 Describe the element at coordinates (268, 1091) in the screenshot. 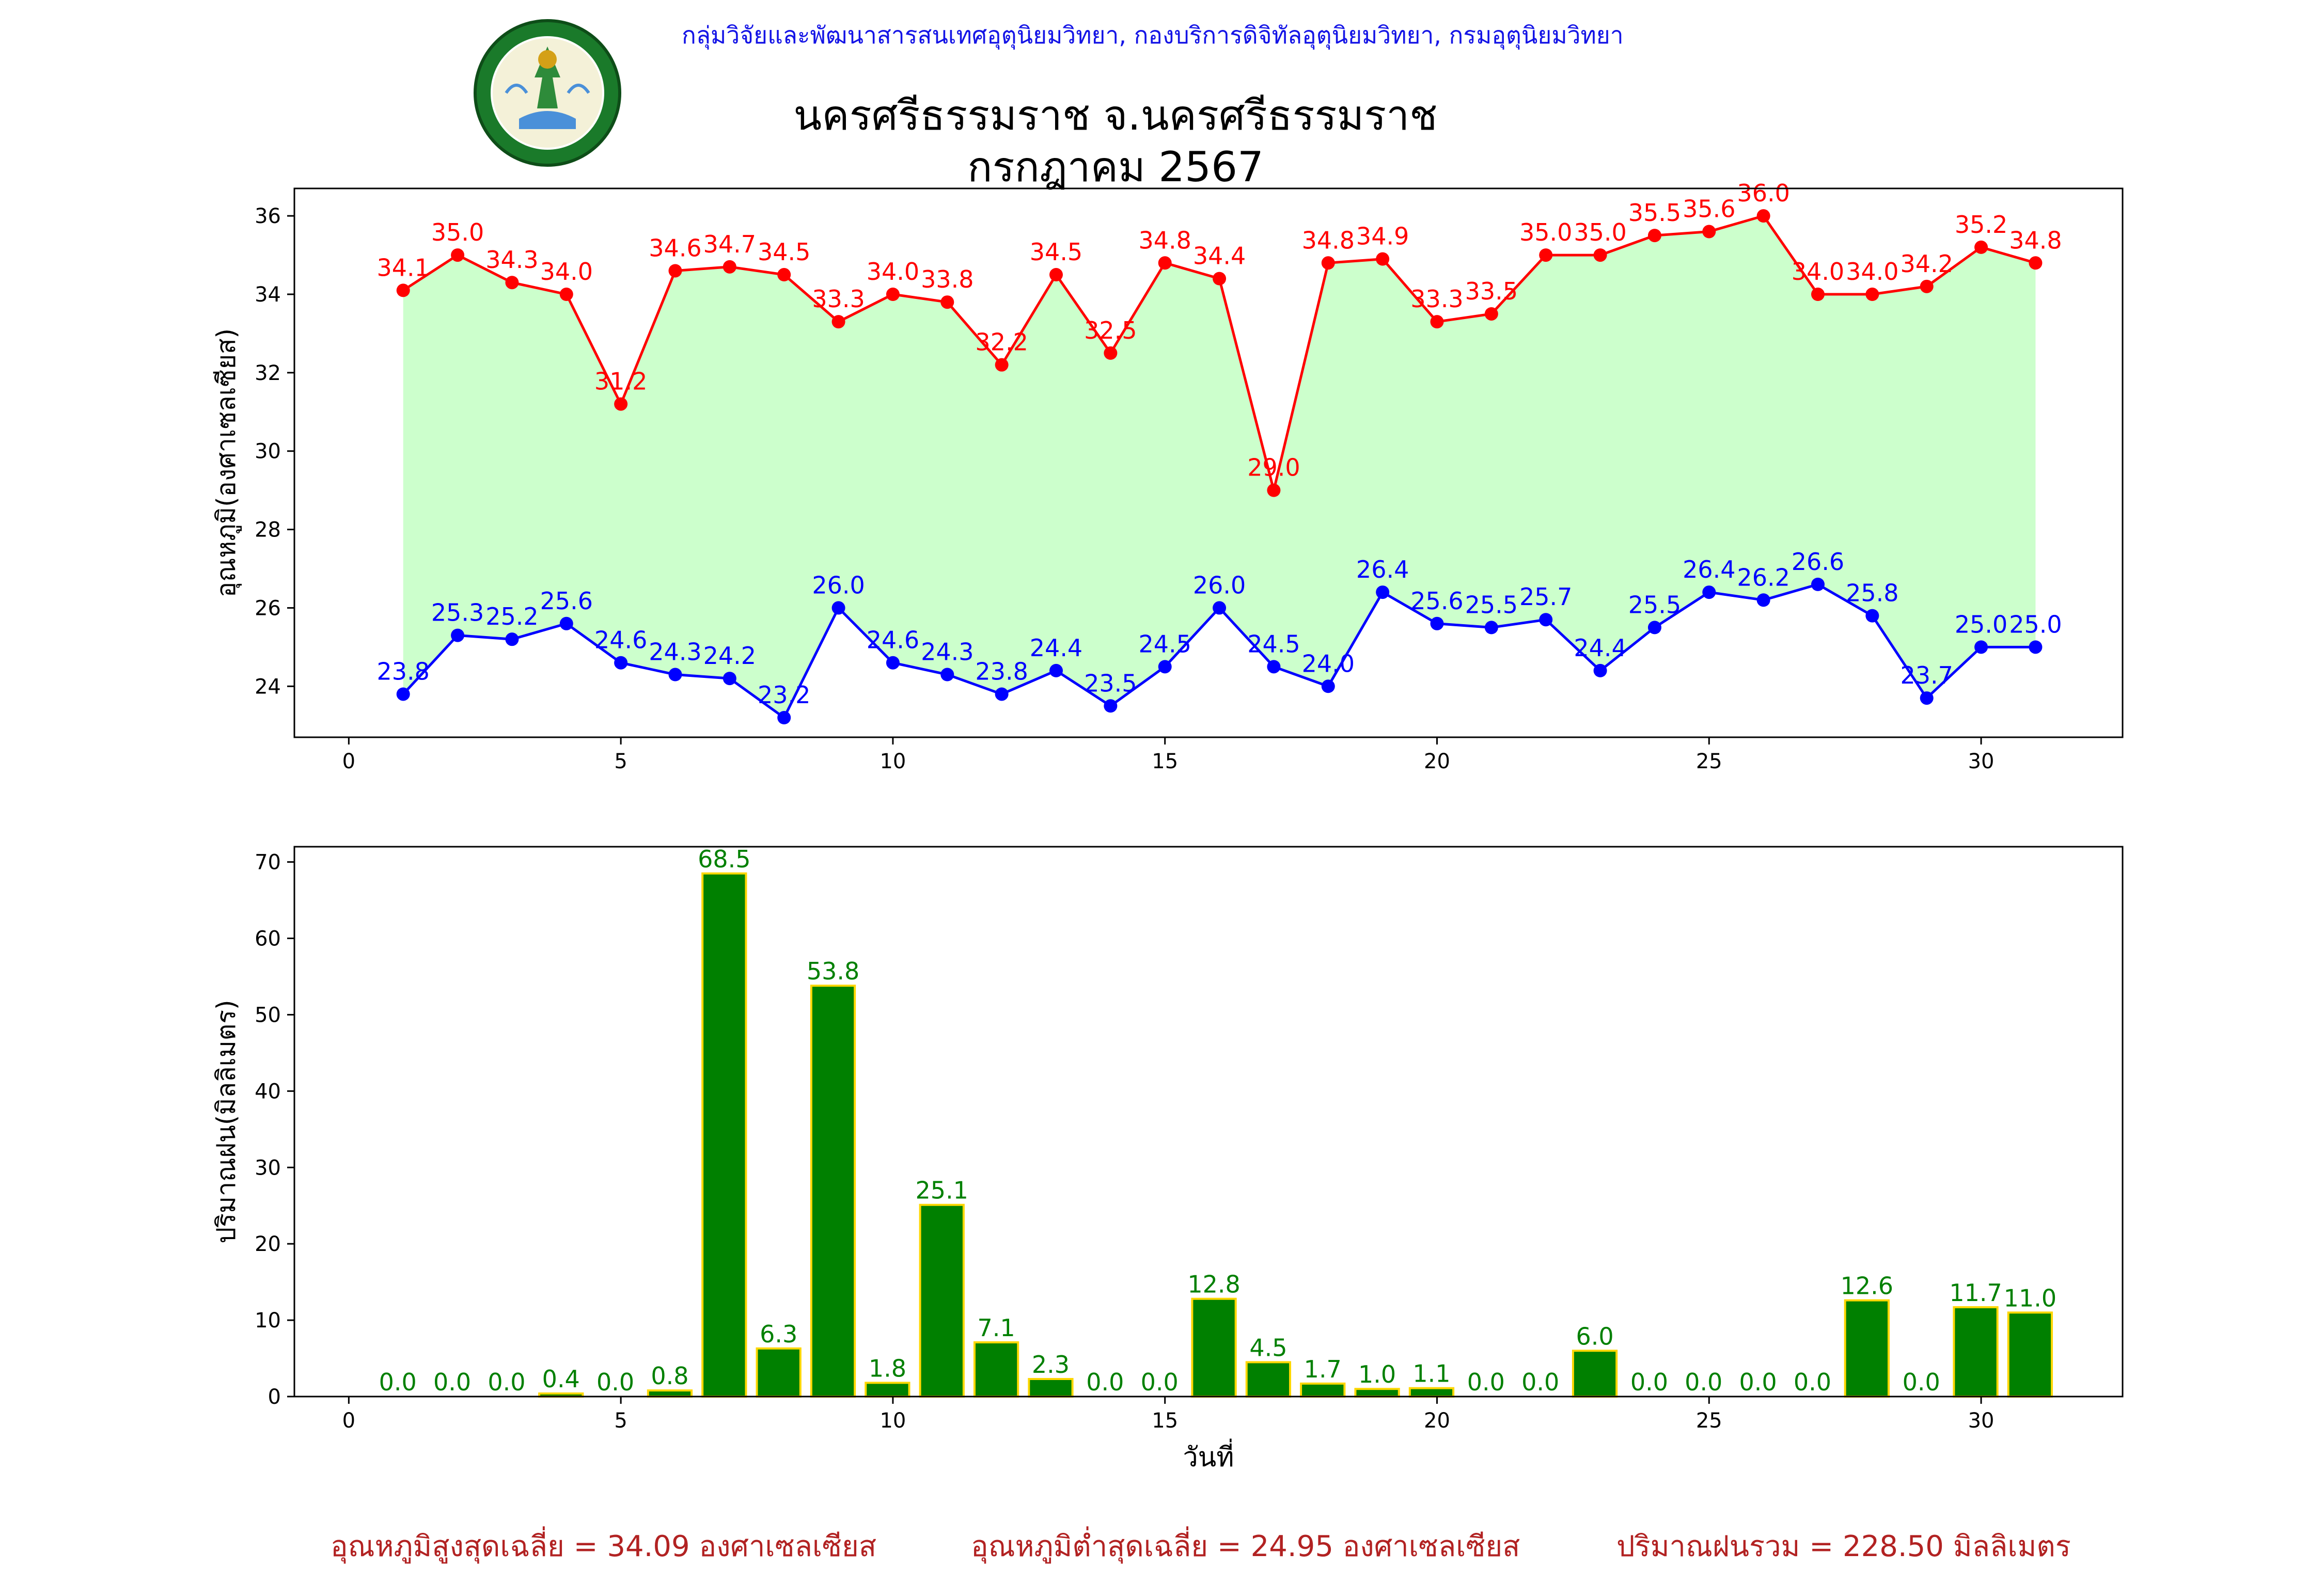

I see `y-tick-label: 40` at that location.